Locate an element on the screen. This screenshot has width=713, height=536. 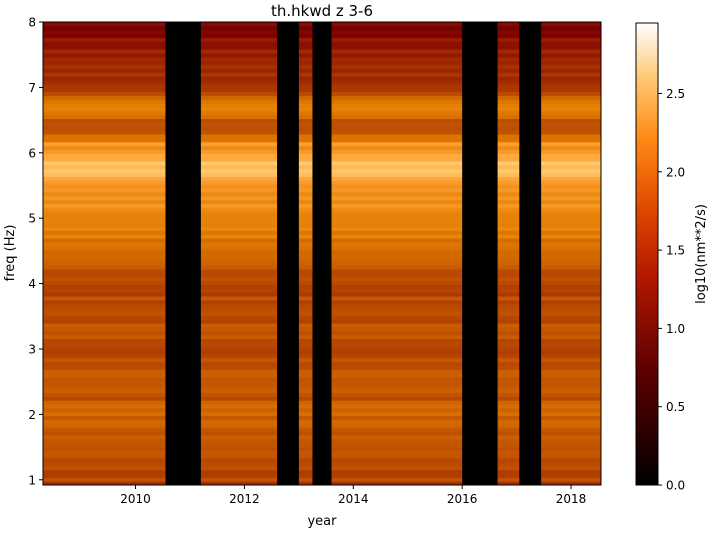
y-tick-label: 7 is located at coordinates (32, 88).